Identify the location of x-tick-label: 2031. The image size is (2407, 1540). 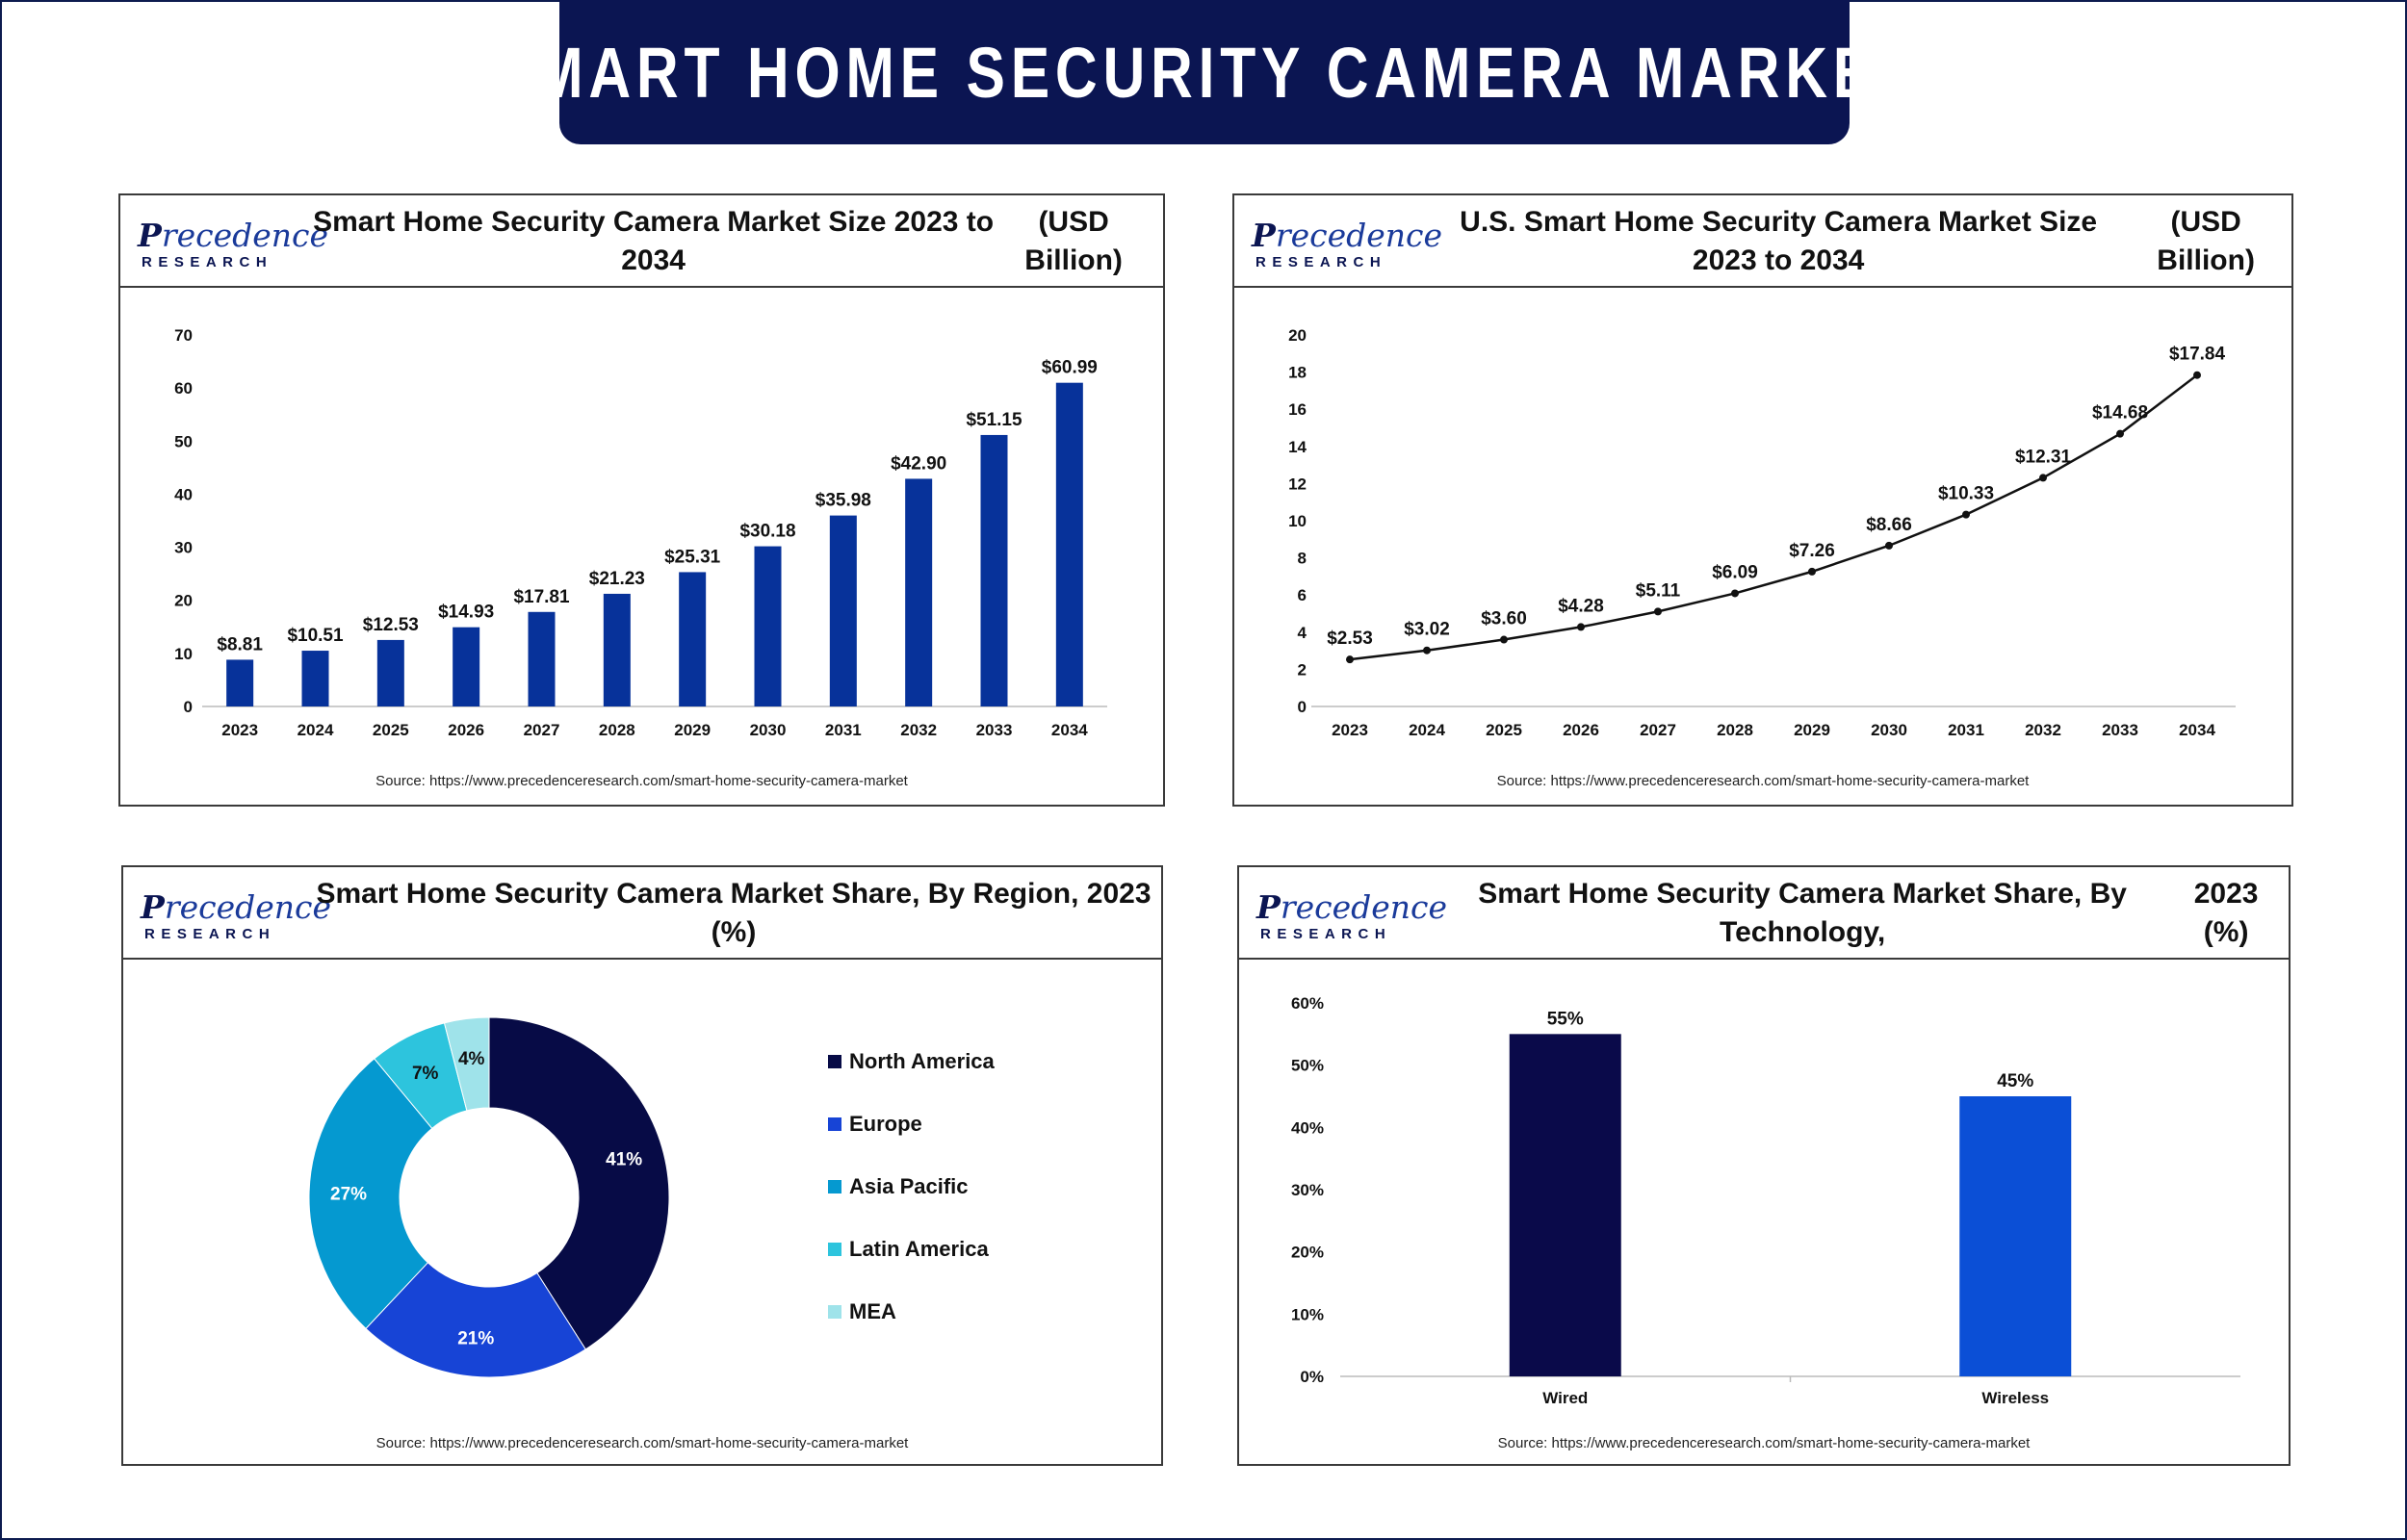
(843, 730).